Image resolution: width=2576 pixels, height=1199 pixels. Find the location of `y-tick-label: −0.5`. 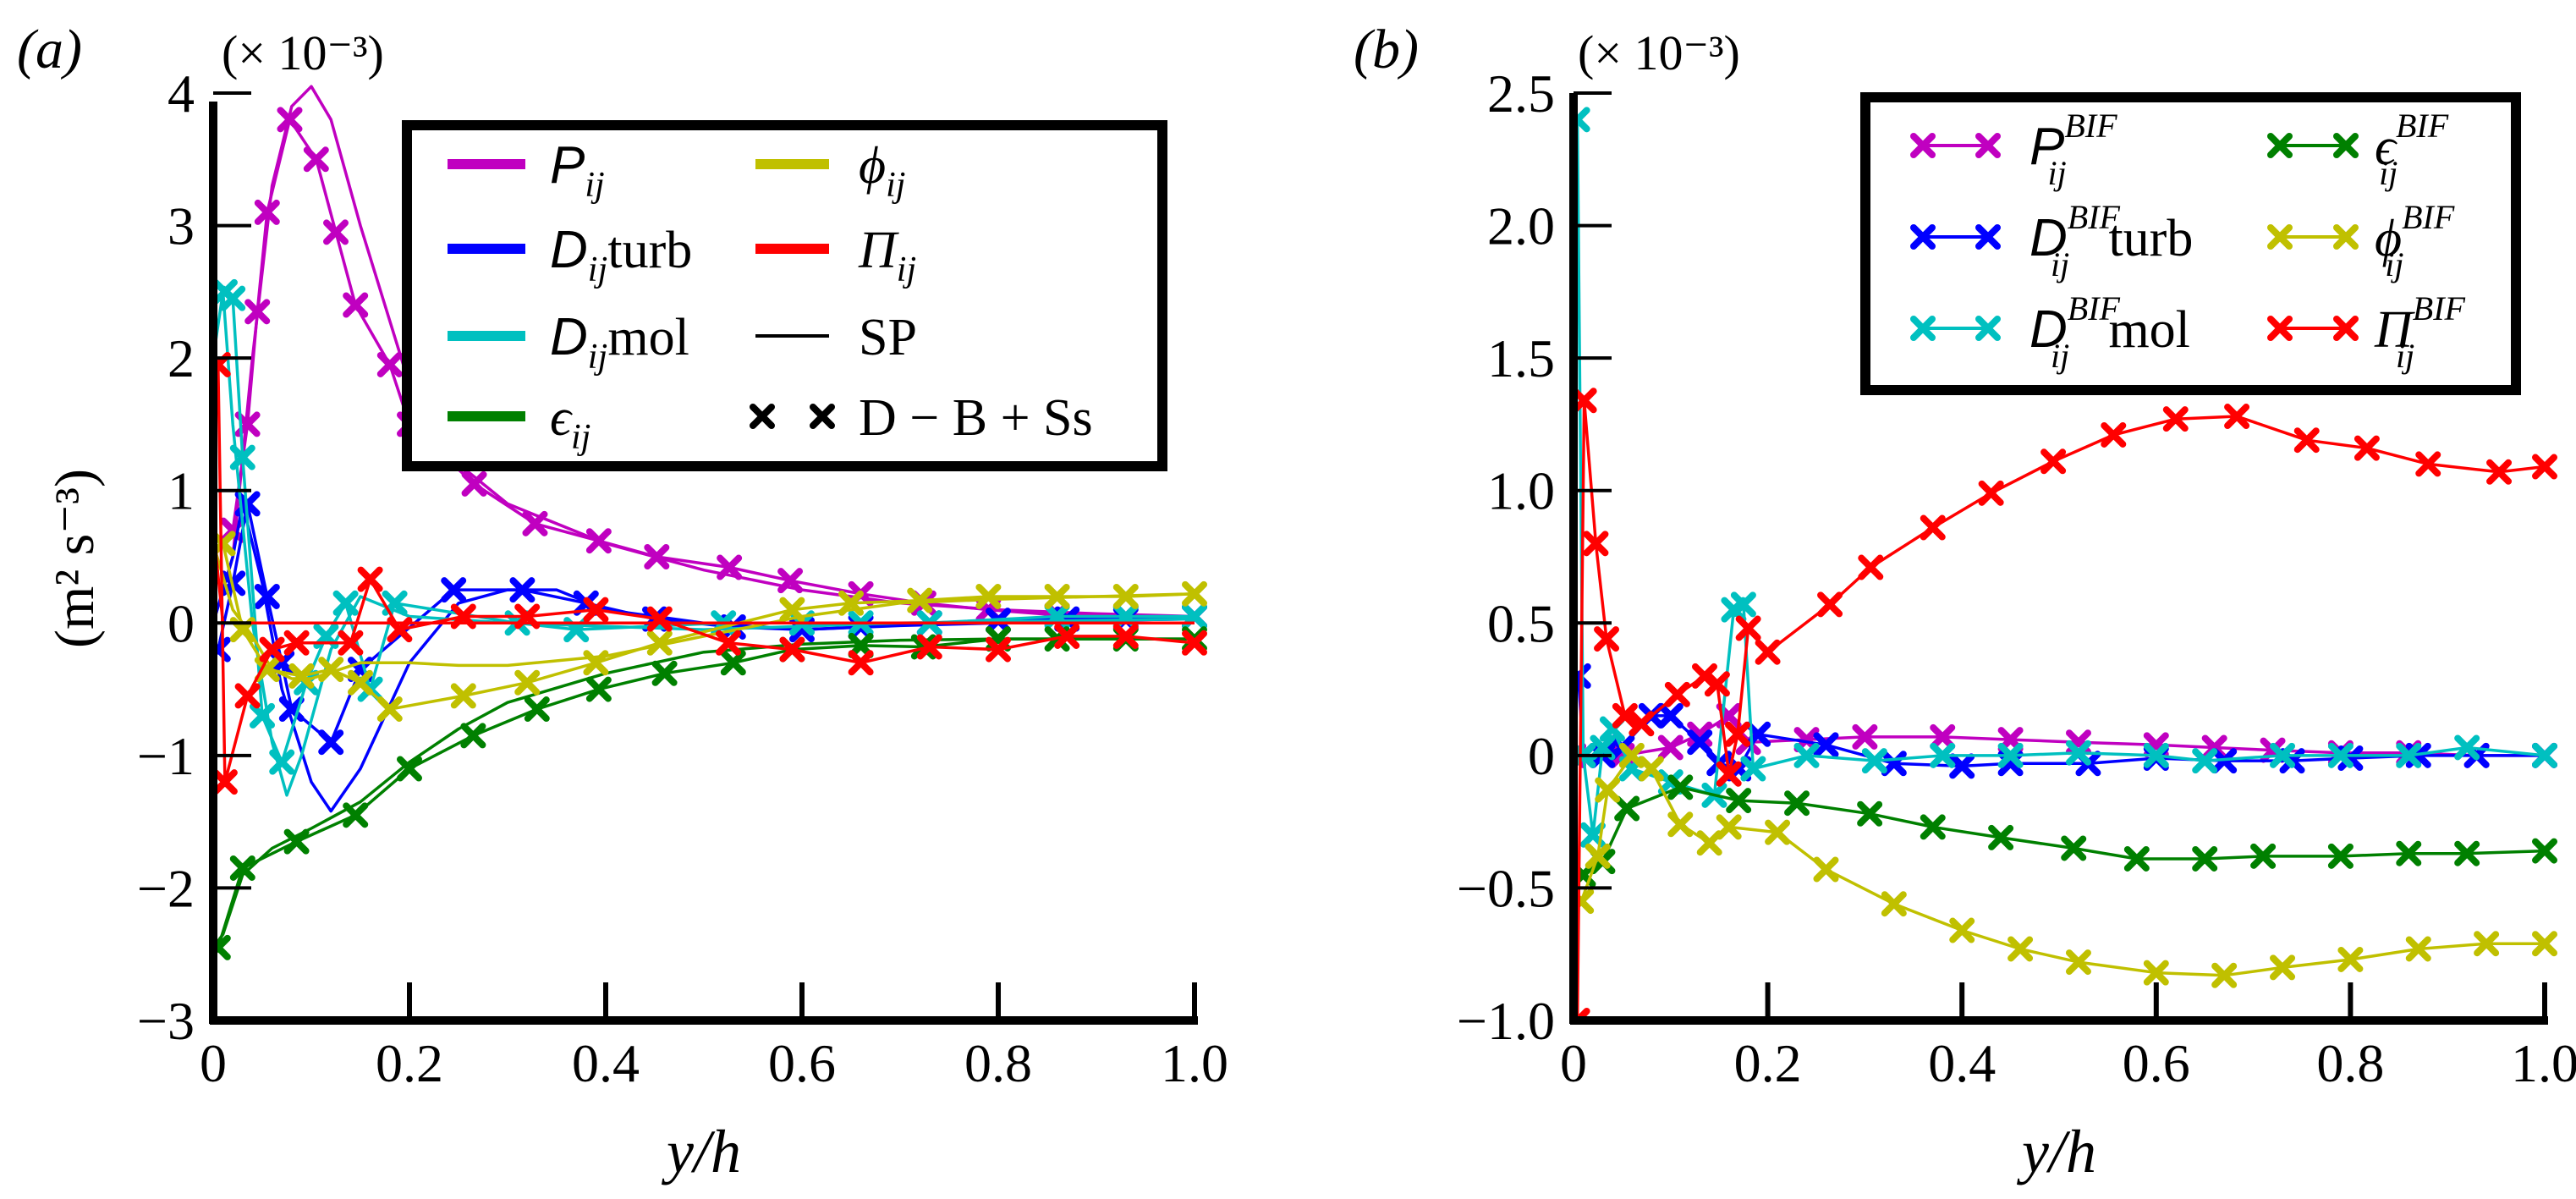

y-tick-label: −0.5 is located at coordinates (1506, 888).